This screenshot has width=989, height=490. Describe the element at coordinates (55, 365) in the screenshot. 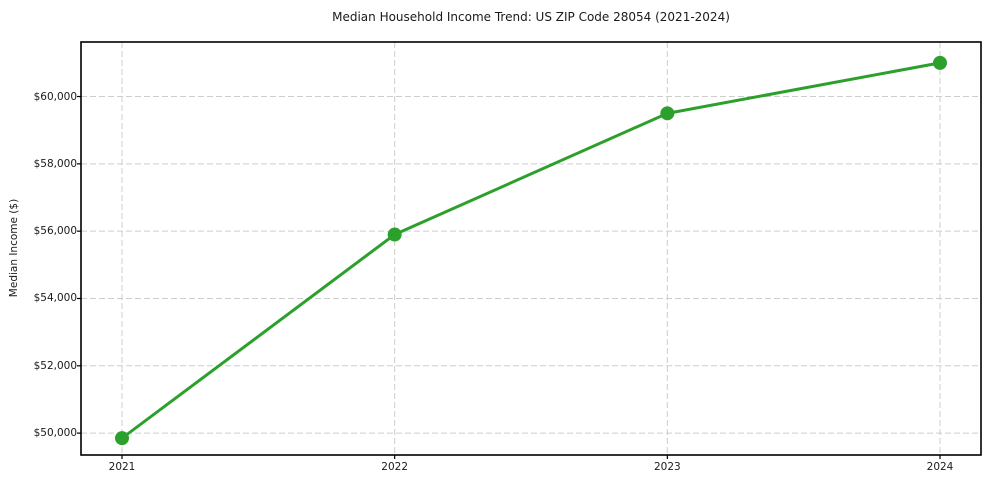

I see `y-tick-label: $52,000` at that location.